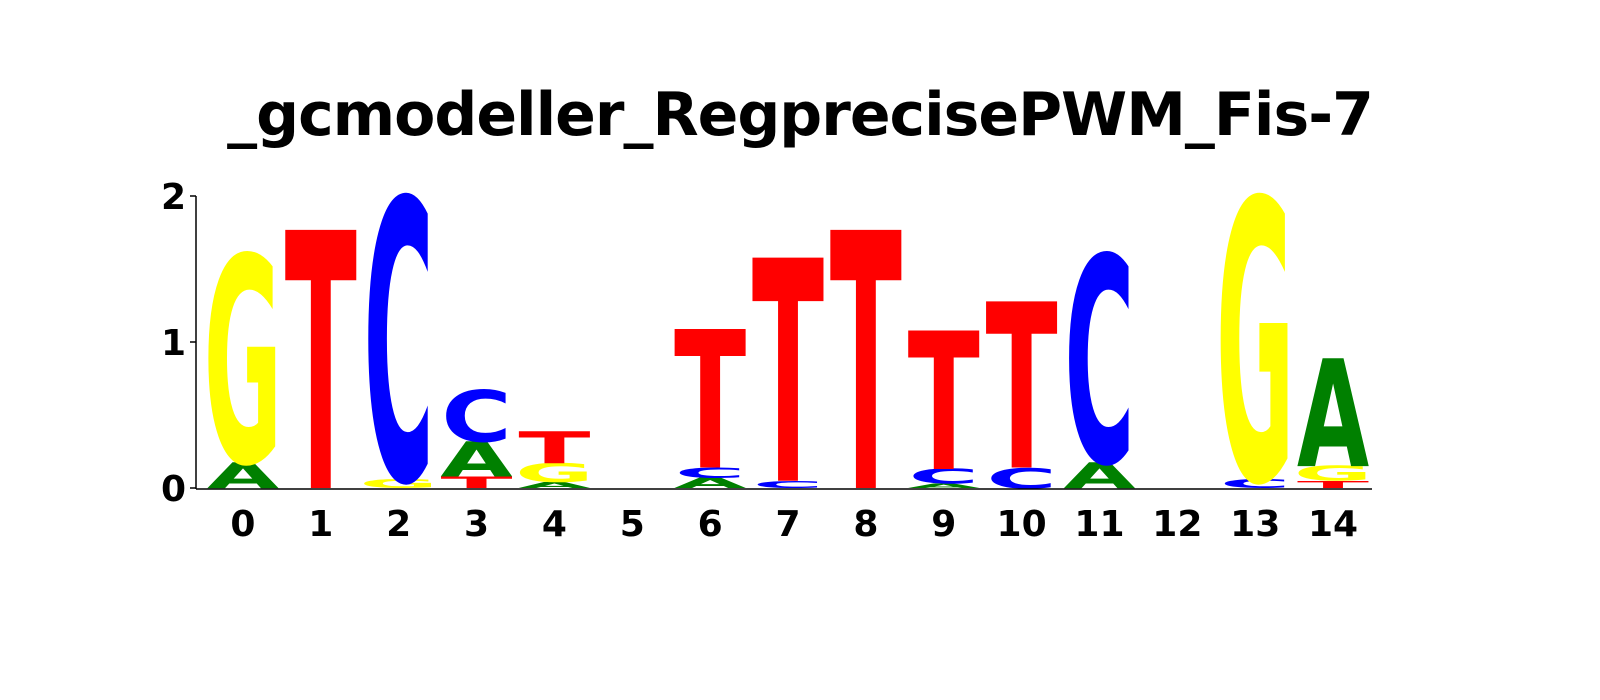 The width and height of the screenshot is (1600, 700). I want to click on x-tick-label: 2, so click(398, 524).